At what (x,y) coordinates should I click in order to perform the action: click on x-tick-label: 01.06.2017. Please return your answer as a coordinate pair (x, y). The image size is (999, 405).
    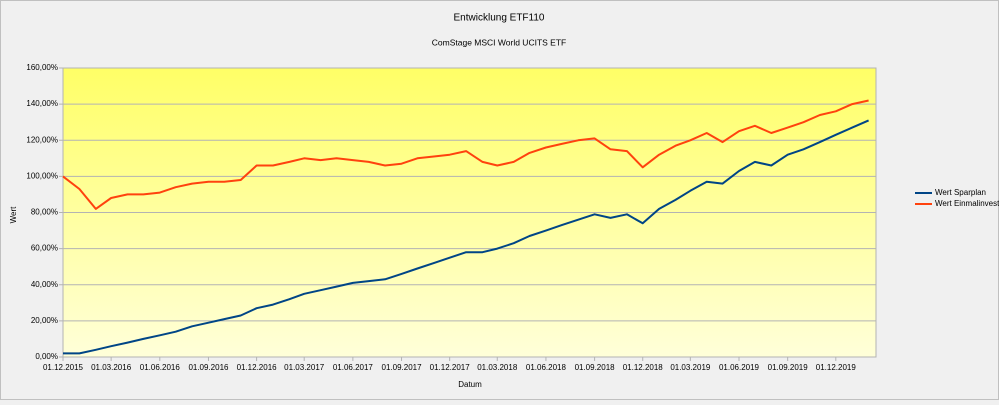
    Looking at the image, I should click on (353, 367).